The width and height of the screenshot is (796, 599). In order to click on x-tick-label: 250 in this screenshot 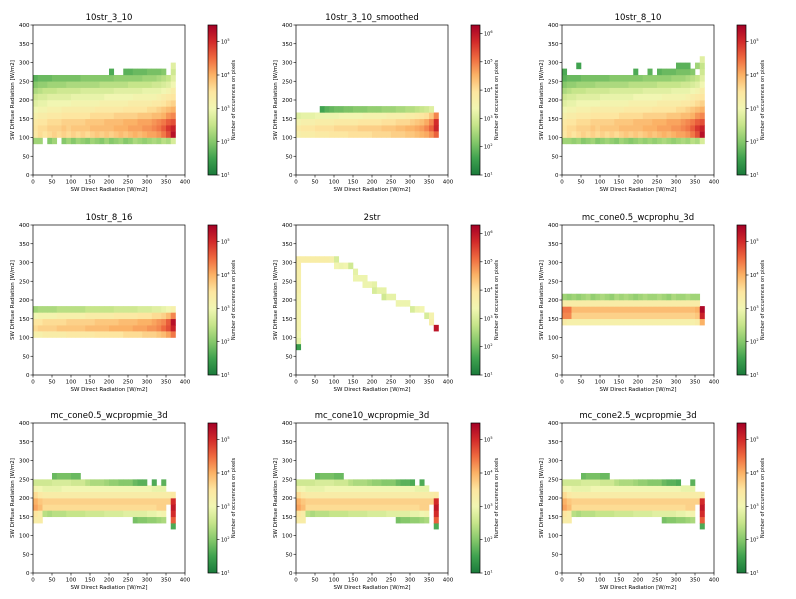, I will do `click(391, 183)`.